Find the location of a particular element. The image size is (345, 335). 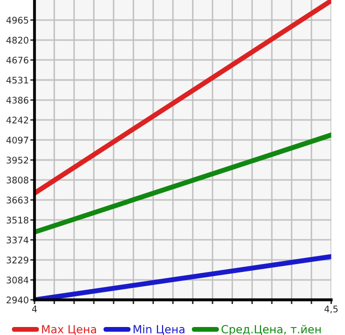

y-tick-label: 4676 is located at coordinates (17, 60).